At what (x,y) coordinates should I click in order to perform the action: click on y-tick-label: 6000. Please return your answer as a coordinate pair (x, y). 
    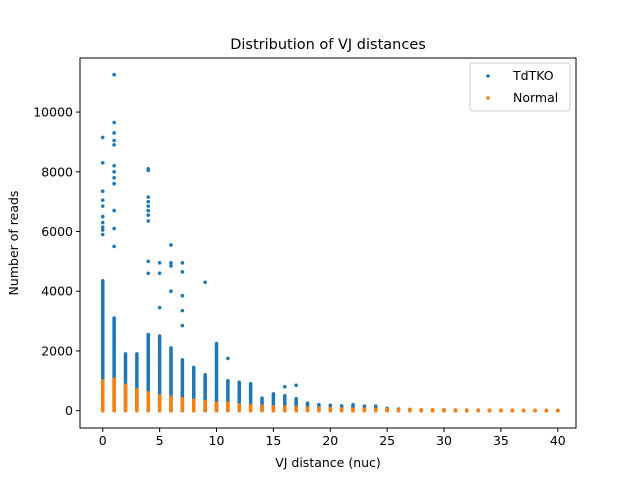
    Looking at the image, I should click on (57, 231).